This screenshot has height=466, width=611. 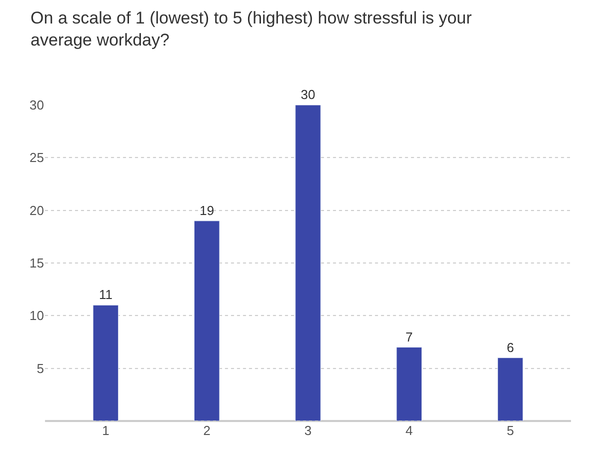 What do you see at coordinates (105, 294) in the screenshot?
I see `data-label: 11` at bounding box center [105, 294].